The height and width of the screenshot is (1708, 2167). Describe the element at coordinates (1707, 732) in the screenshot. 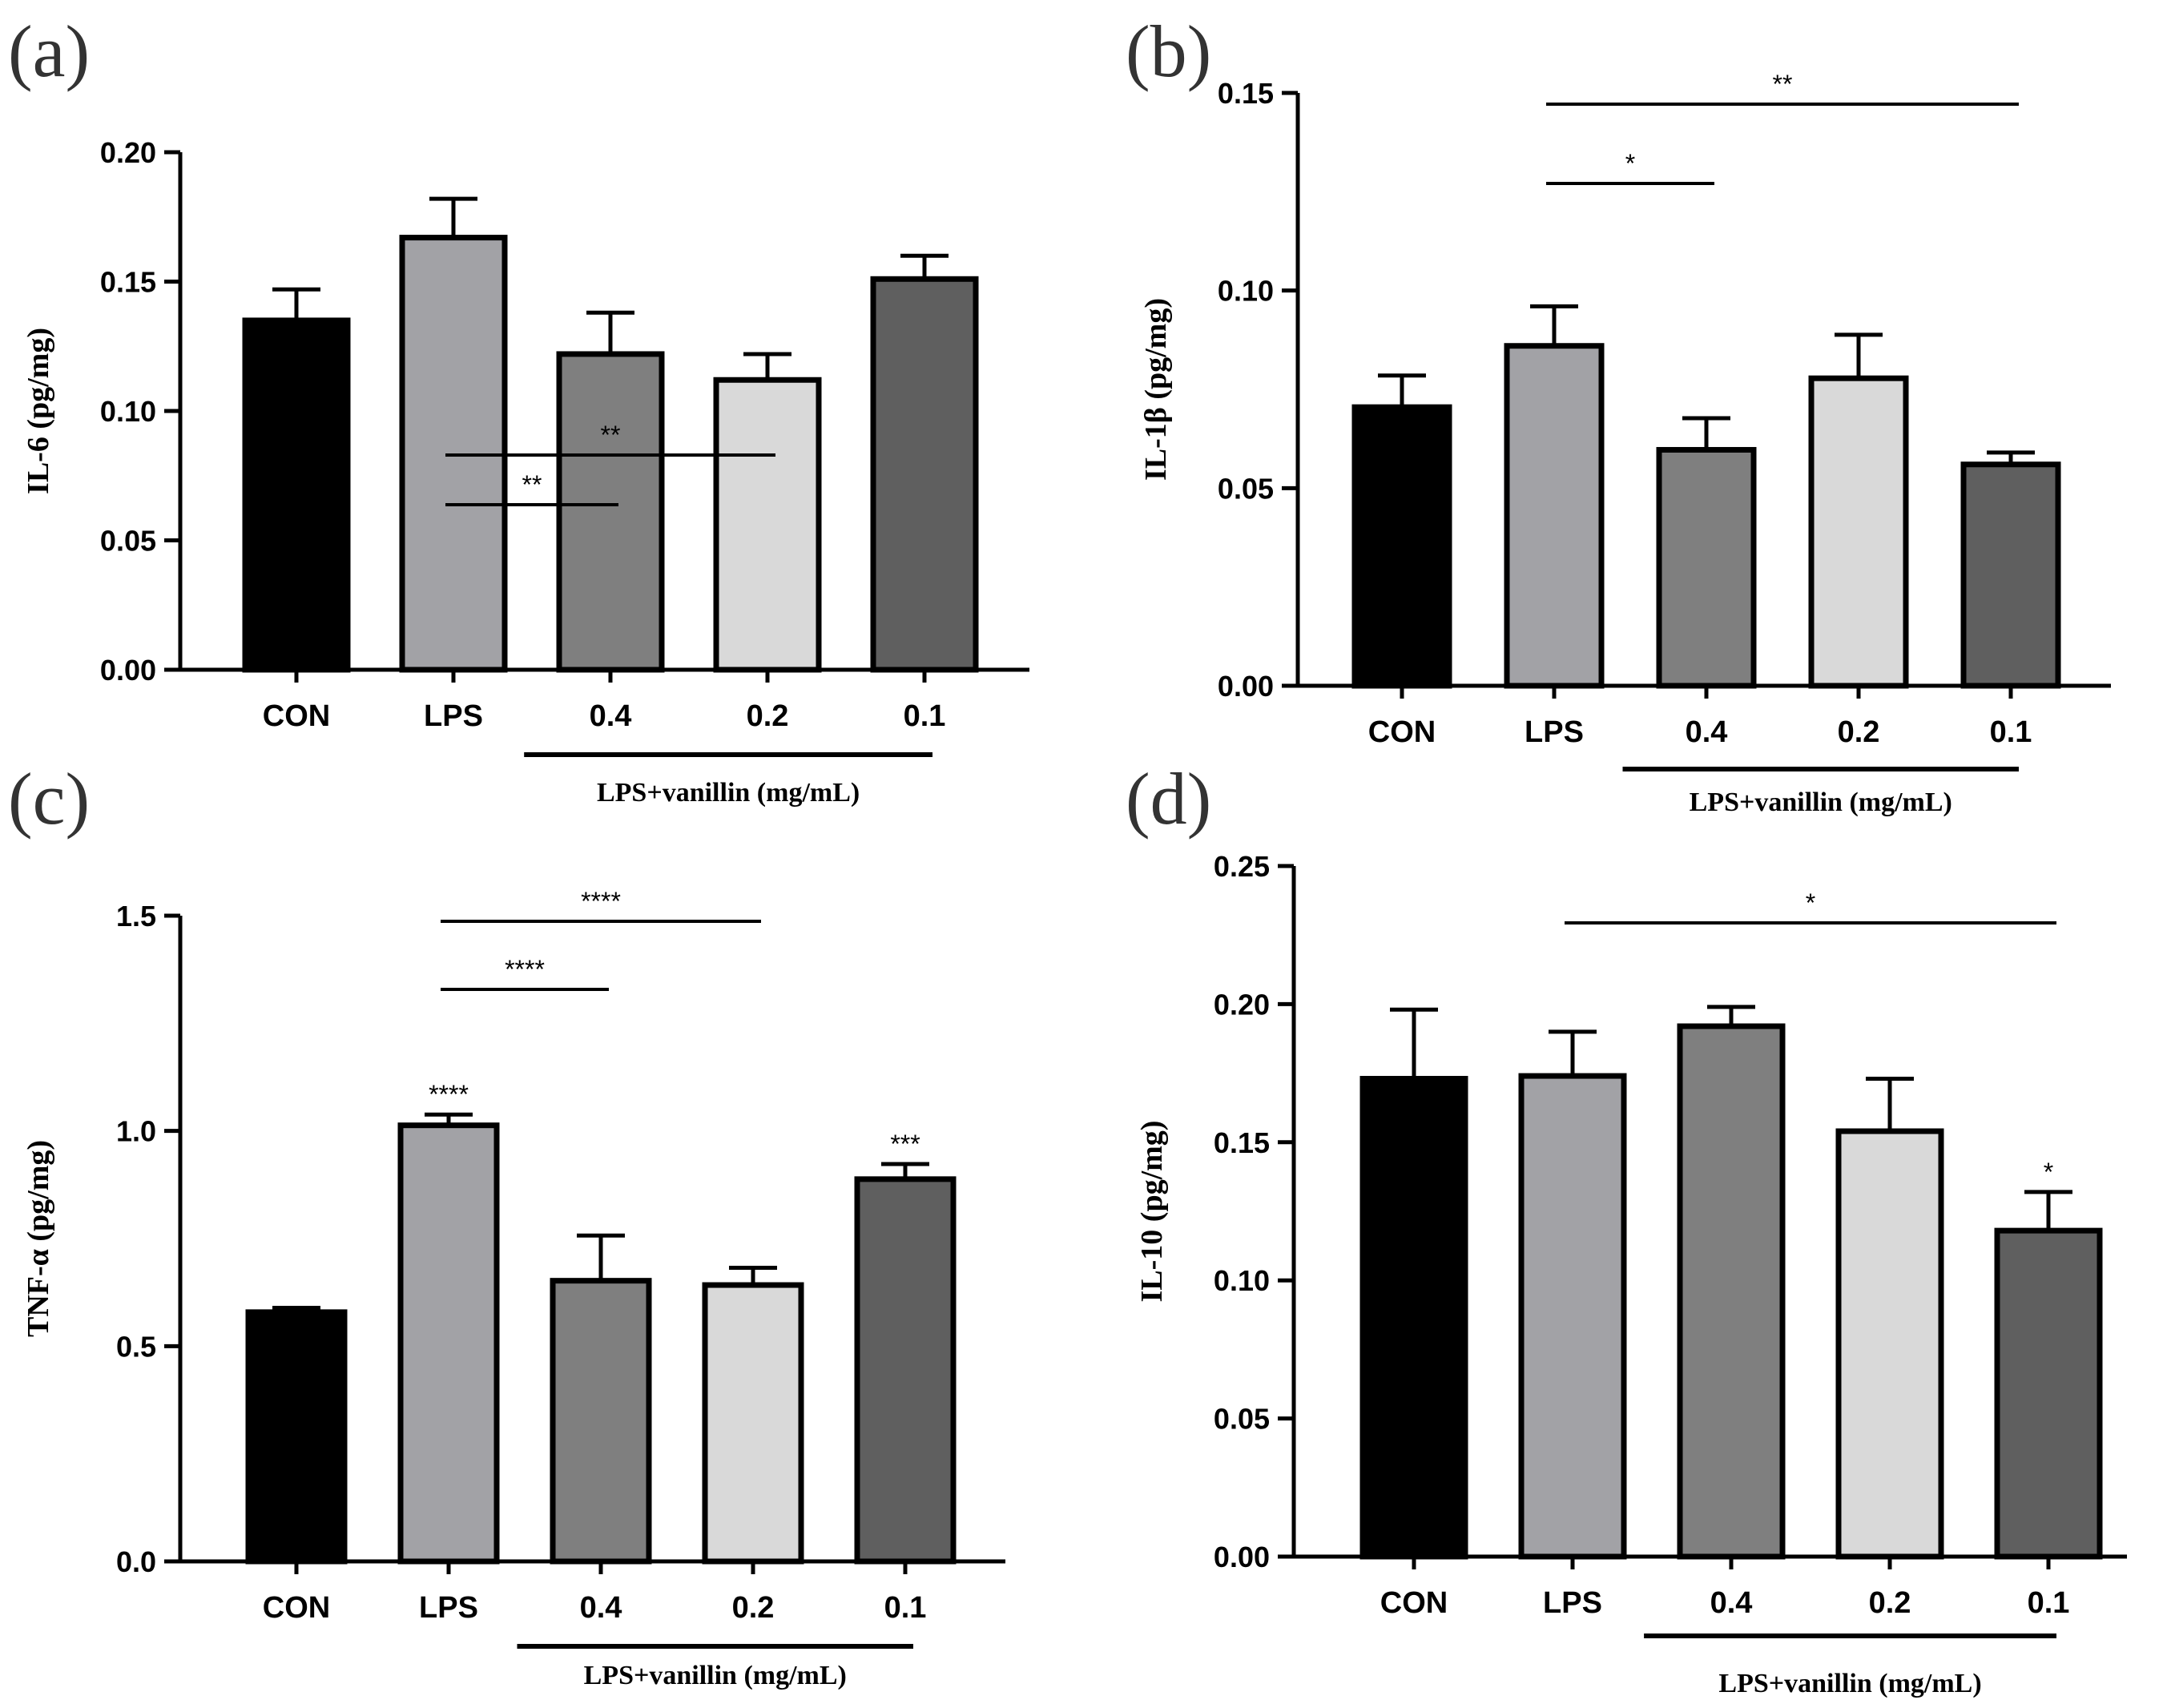

I see `panel-b-x-tick-label: 0.4` at that location.